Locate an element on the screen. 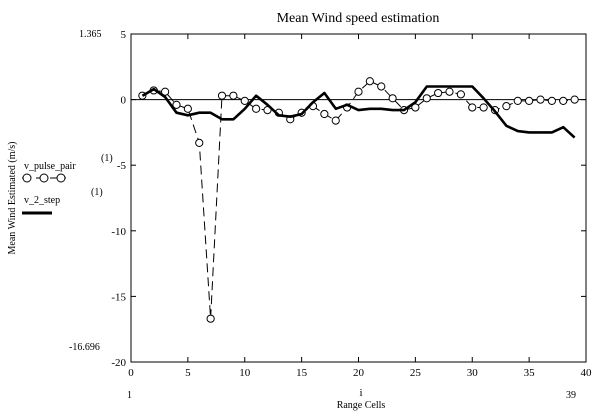 The image size is (597, 412). x-tick-label: 35 is located at coordinates (530, 373).